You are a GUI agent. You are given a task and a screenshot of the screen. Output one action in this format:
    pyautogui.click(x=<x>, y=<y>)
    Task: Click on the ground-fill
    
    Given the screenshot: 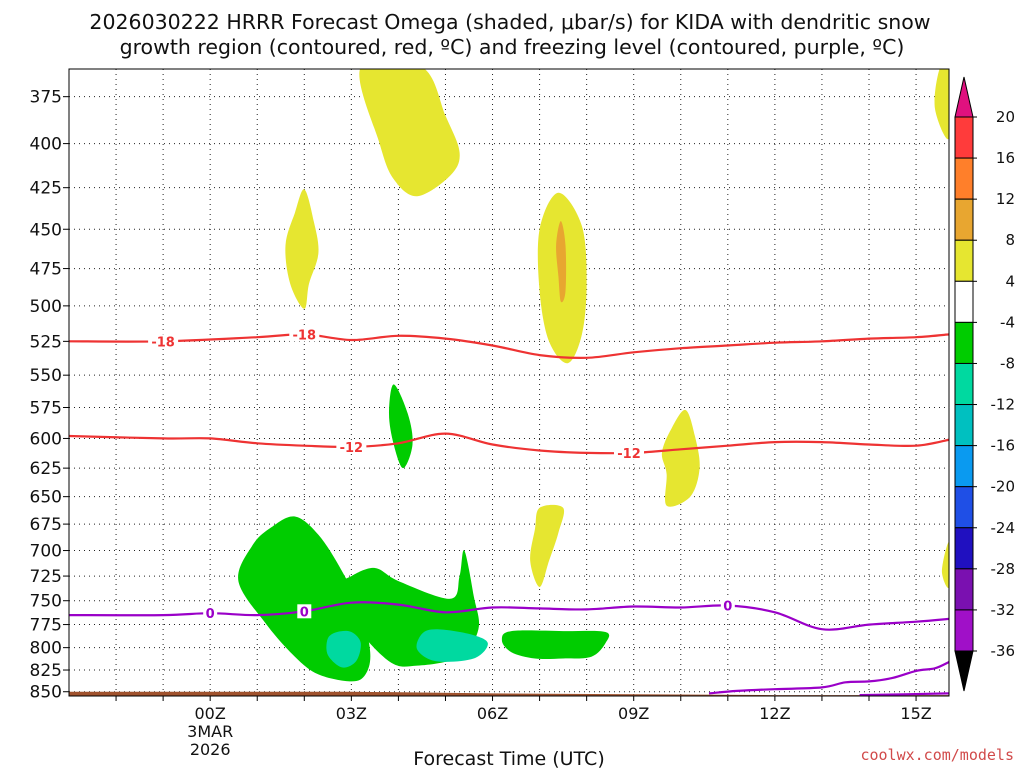 What is the action you would take?
    pyautogui.click(x=509, y=693)
    